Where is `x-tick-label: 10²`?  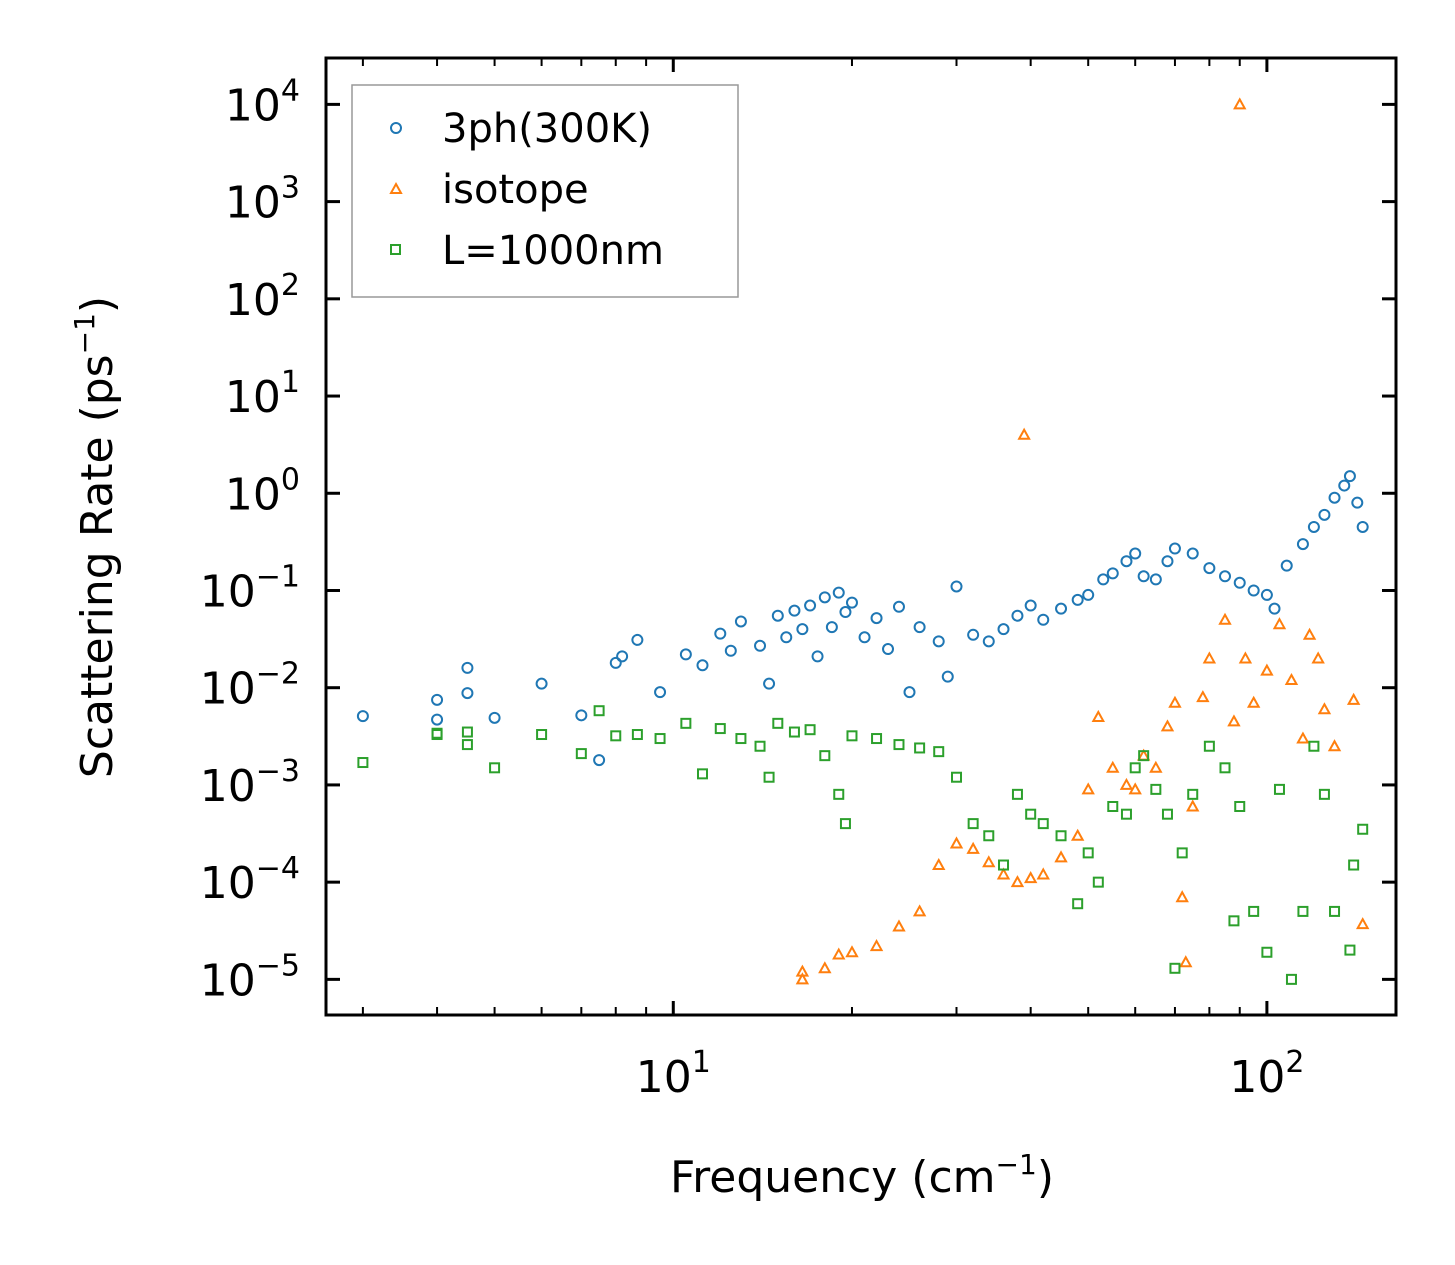
x-tick-label: 10² is located at coordinates (1266, 1074).